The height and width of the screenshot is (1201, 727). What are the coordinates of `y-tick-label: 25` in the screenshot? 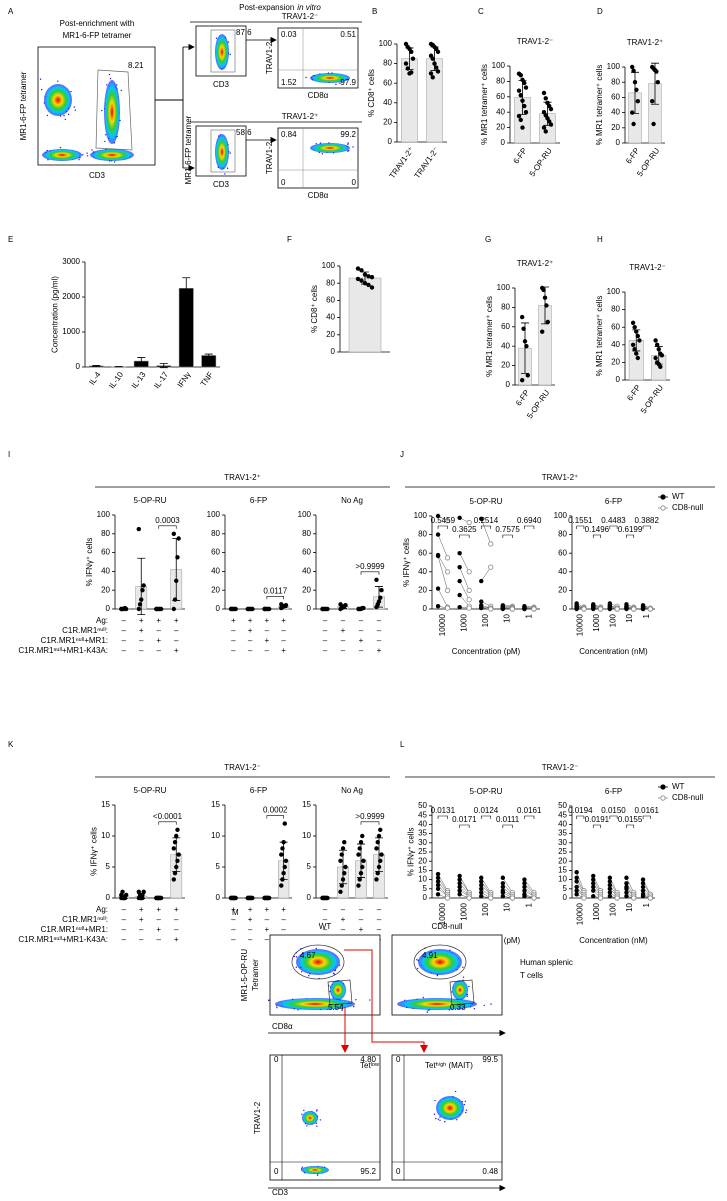 It's located at (422, 851).